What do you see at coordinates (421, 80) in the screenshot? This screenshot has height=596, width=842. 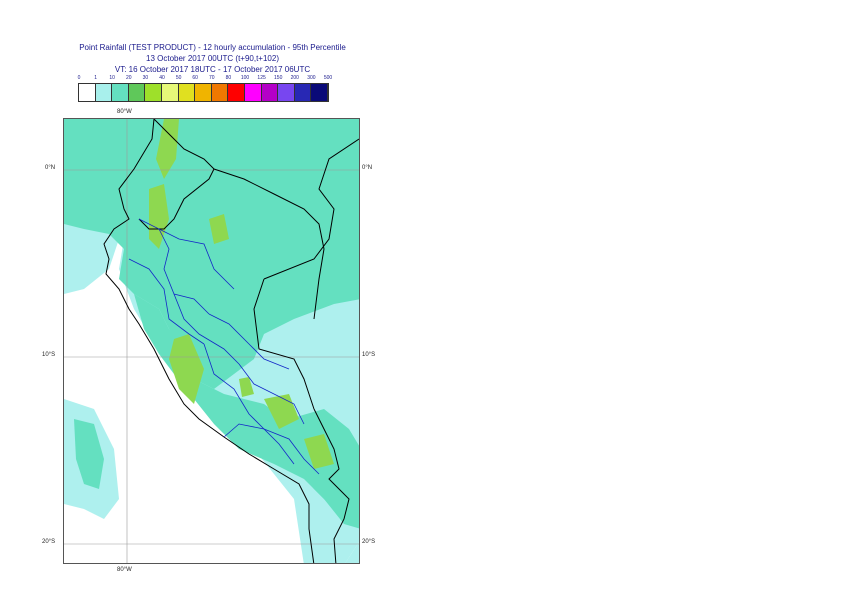 I see `legend-threshold-labels: 0 1 10 20 30 40 50 60 70 80 100 125 150 200 300 500` at bounding box center [421, 80].